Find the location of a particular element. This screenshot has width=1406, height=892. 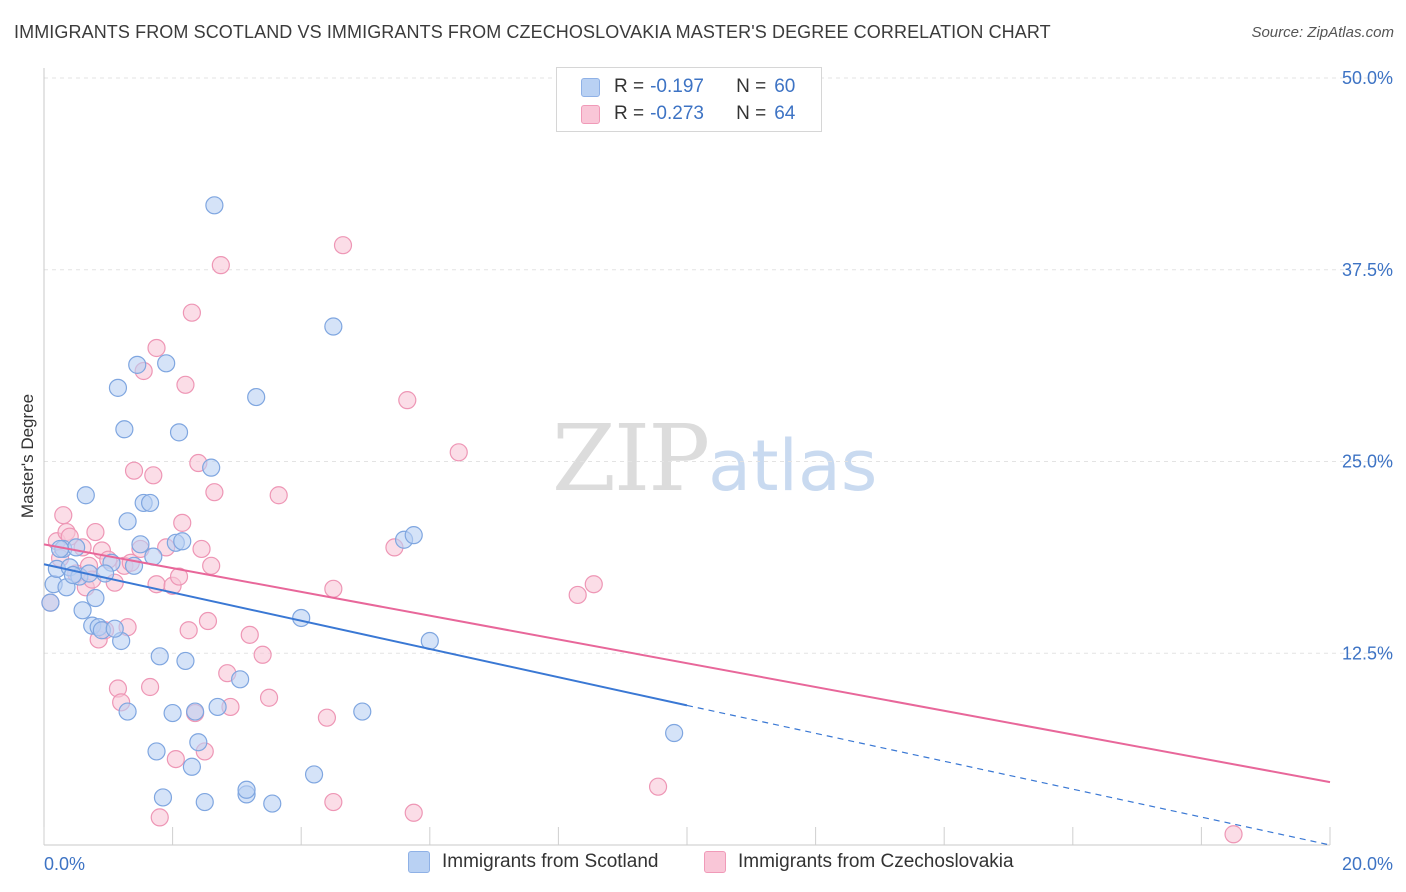

y-tick-label: 25.0% is located at coordinates (1367, 462).